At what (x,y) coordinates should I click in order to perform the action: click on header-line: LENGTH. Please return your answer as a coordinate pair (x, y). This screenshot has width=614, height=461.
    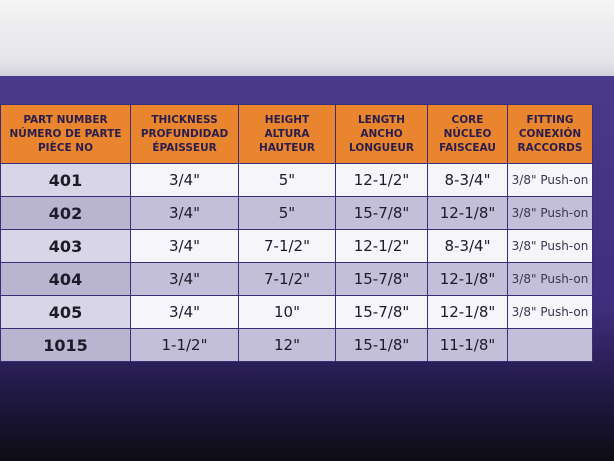
    Looking at the image, I should click on (381, 120).